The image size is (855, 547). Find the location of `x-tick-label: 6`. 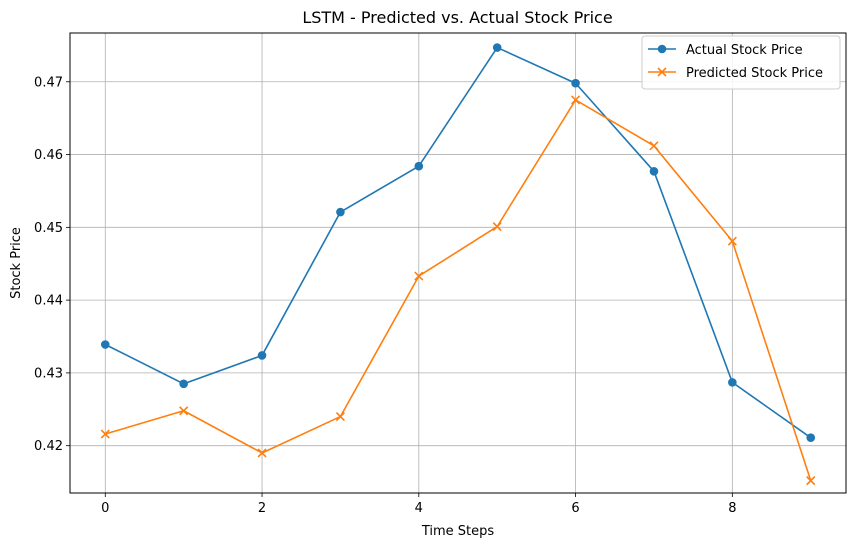

x-tick-label: 6 is located at coordinates (575, 508).